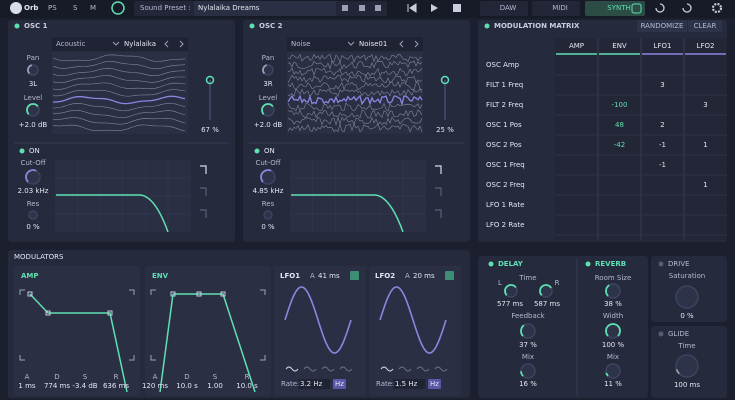 The width and height of the screenshot is (735, 400). What do you see at coordinates (116, 43) in the screenshot?
I see `dropdown-arrow` at bounding box center [116, 43].